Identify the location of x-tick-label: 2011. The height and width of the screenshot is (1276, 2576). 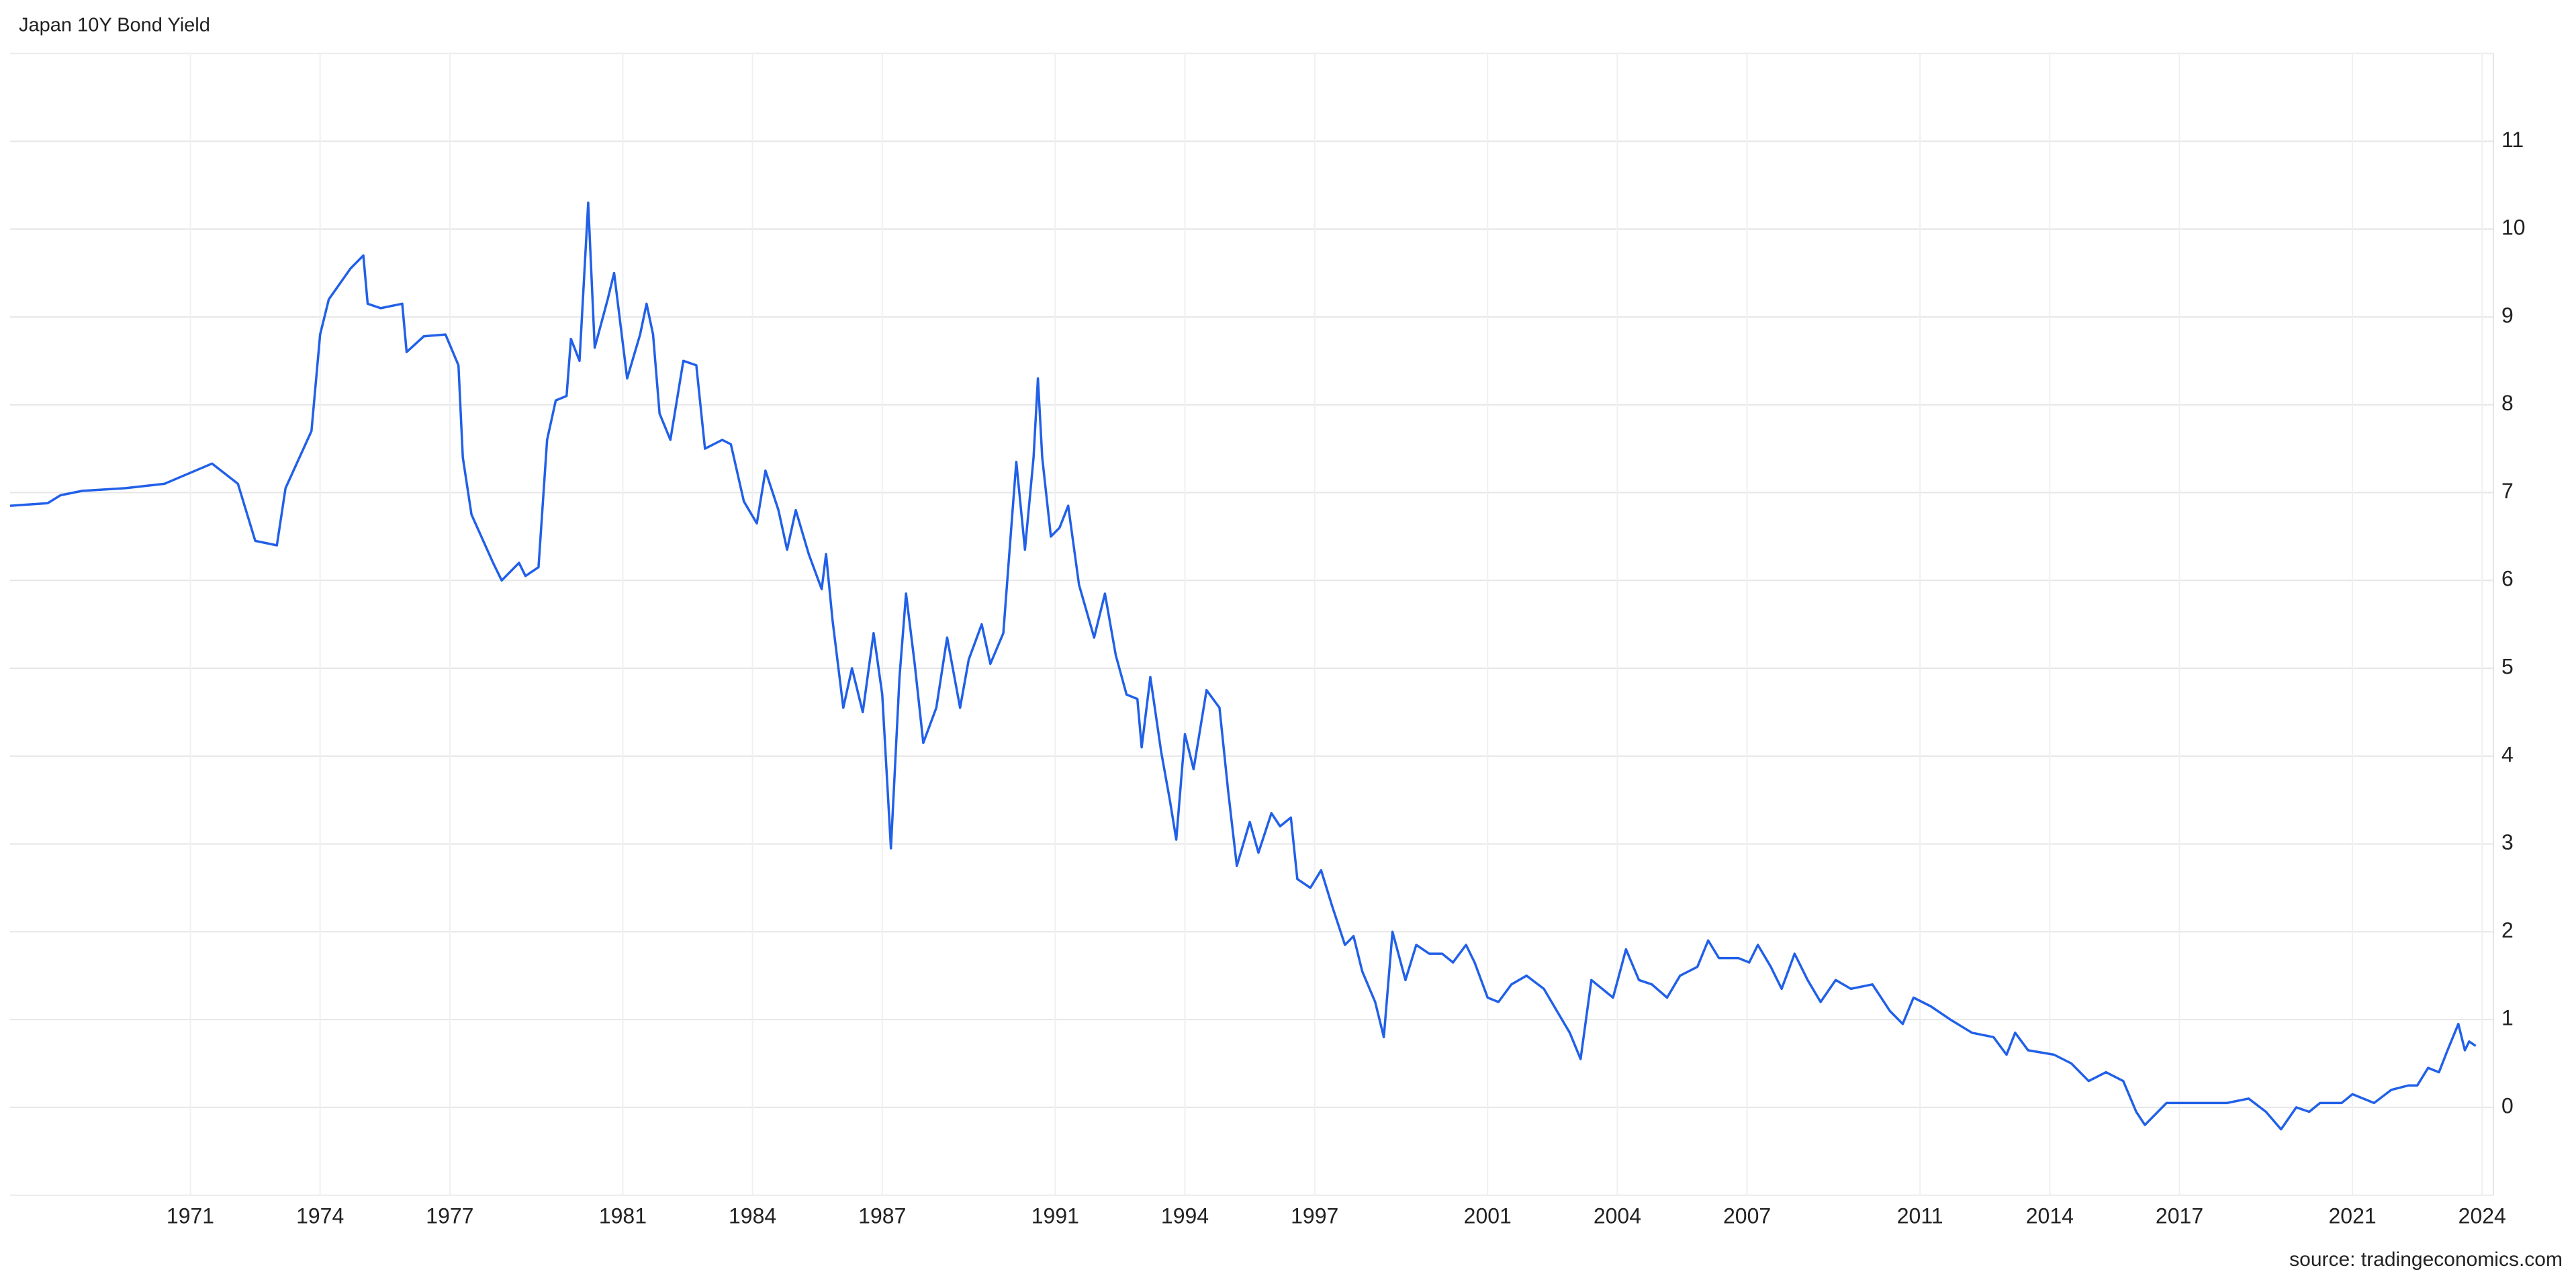
(1920, 1215).